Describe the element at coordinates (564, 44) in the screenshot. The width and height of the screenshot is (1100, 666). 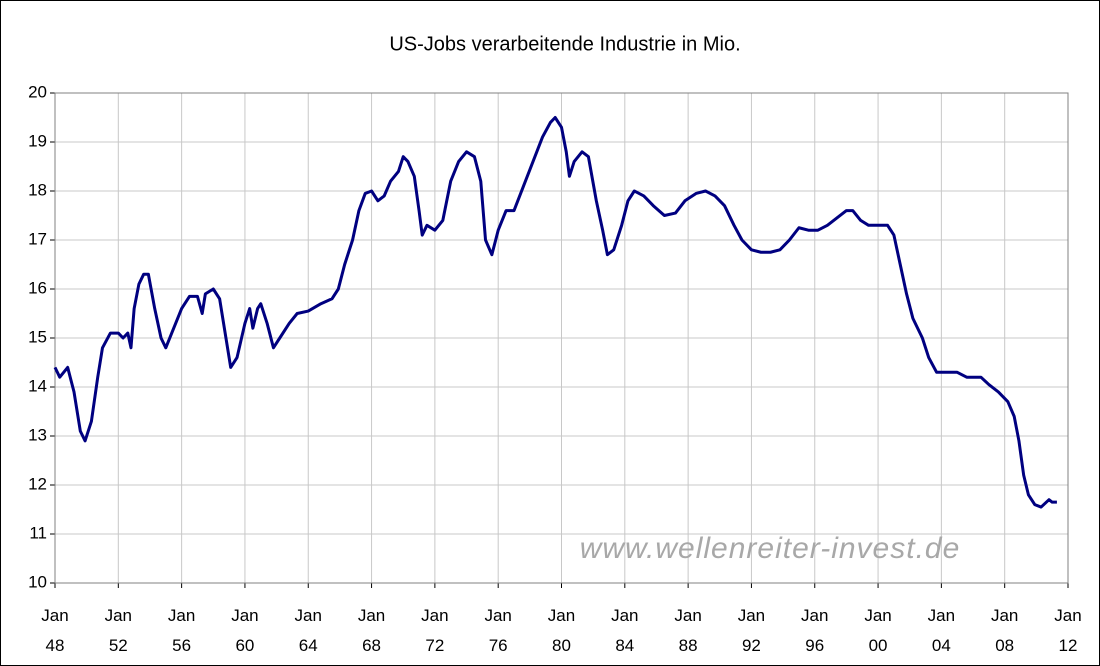
I see `chart-title: US-Jobs verarbeitende Industrie in Mio.` at that location.